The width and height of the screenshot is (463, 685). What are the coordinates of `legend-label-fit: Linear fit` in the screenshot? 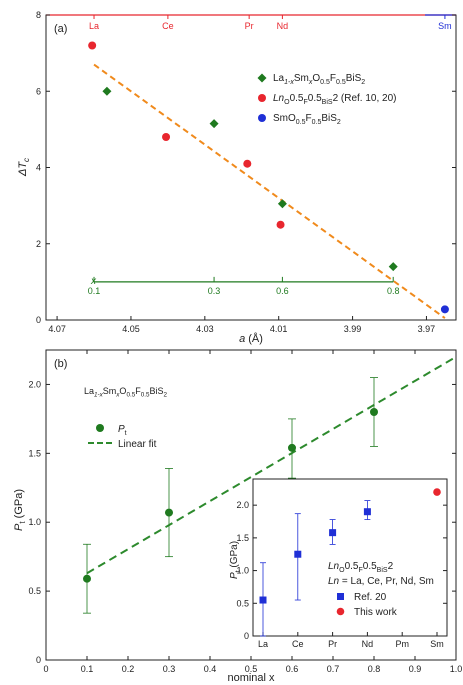 It's located at (137, 444).